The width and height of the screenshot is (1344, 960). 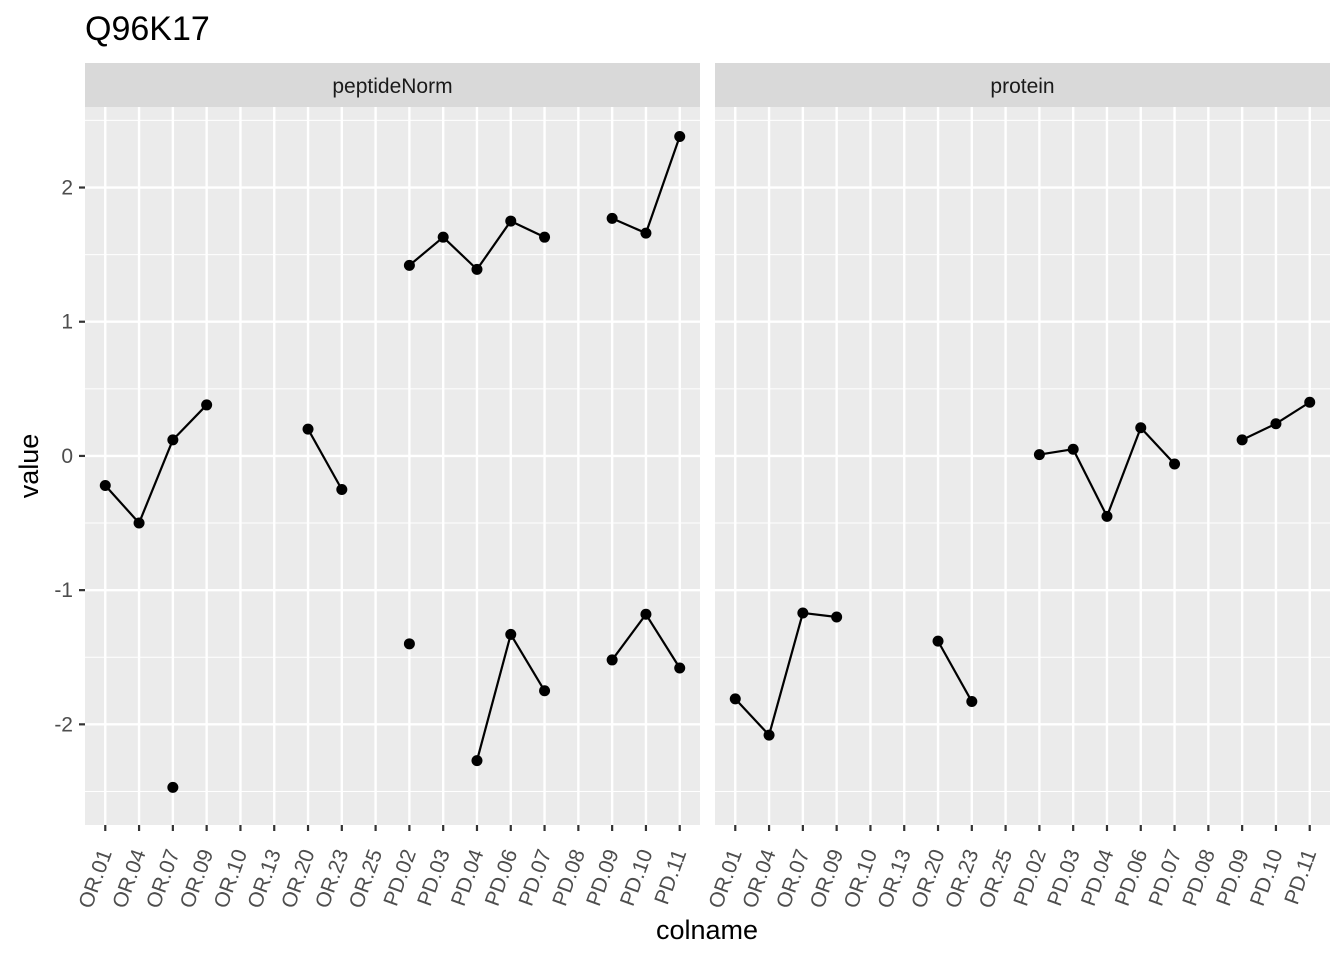 I want to click on y-tick-label: 0, so click(x=67, y=456).